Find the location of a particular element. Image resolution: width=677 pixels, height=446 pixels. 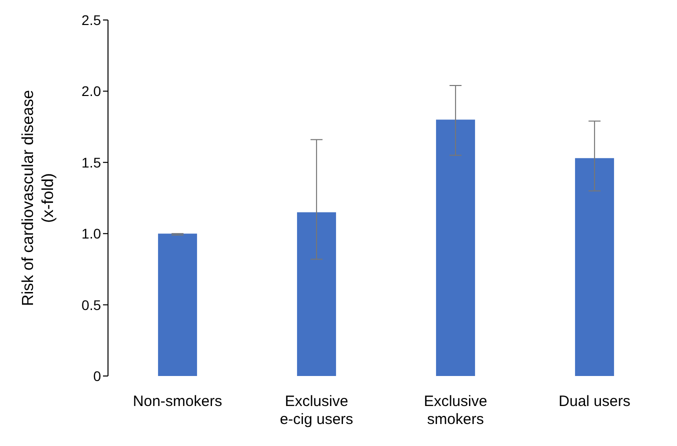

y-tick-label: 1.5 is located at coordinates (92, 162).